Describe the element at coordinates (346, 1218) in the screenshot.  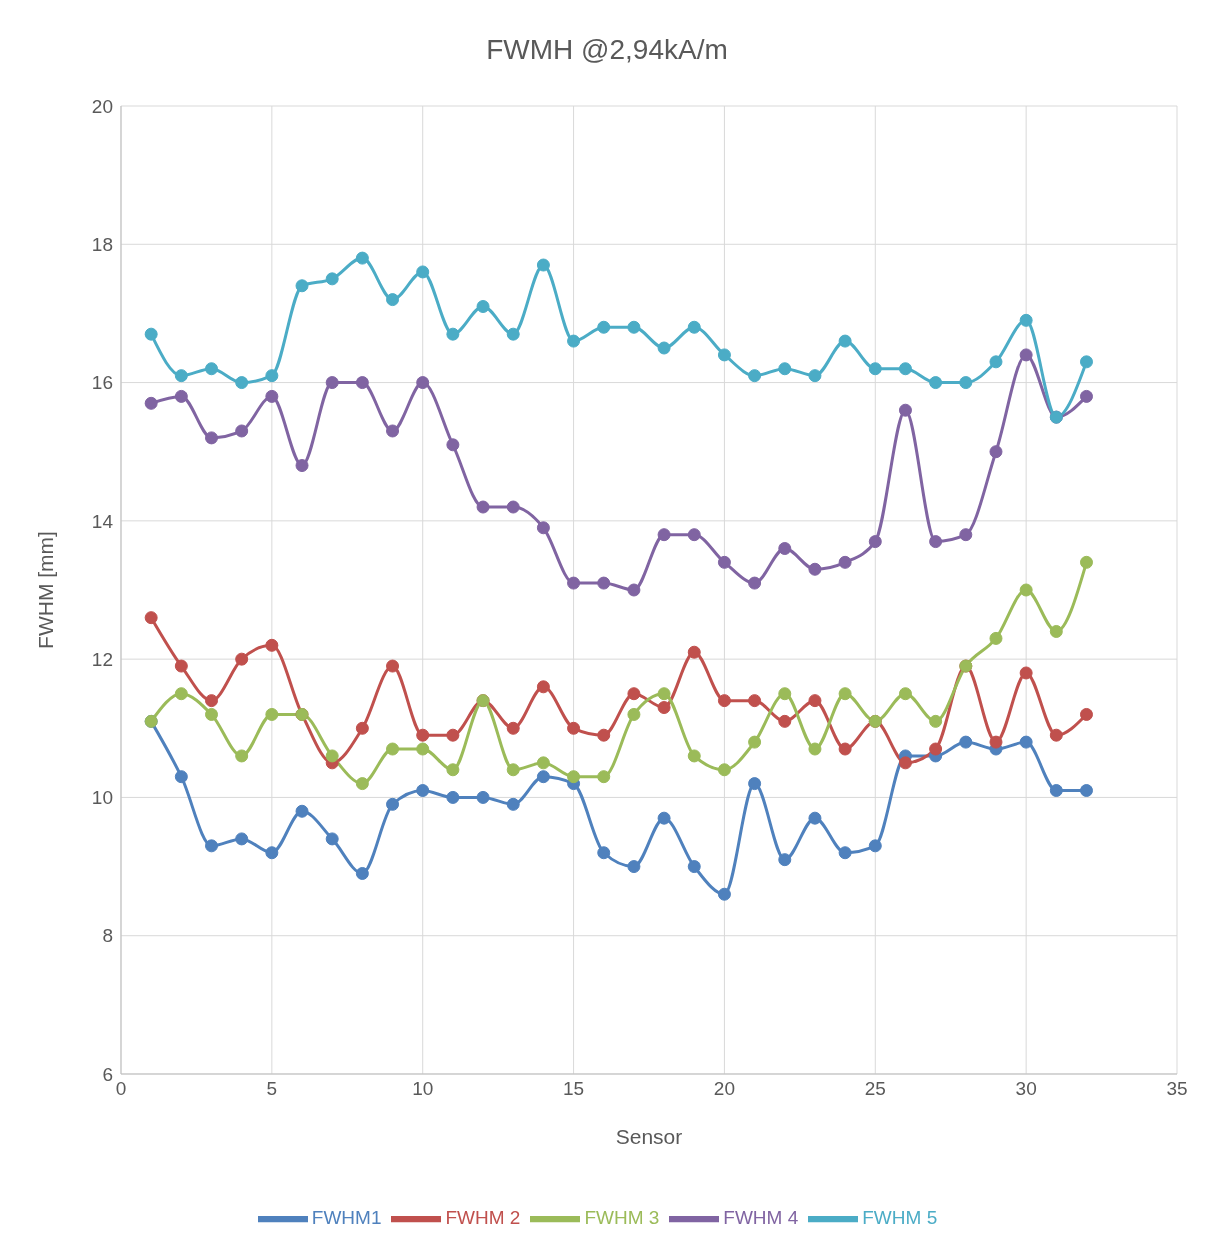
I see `legend-label: FWHM1` at that location.